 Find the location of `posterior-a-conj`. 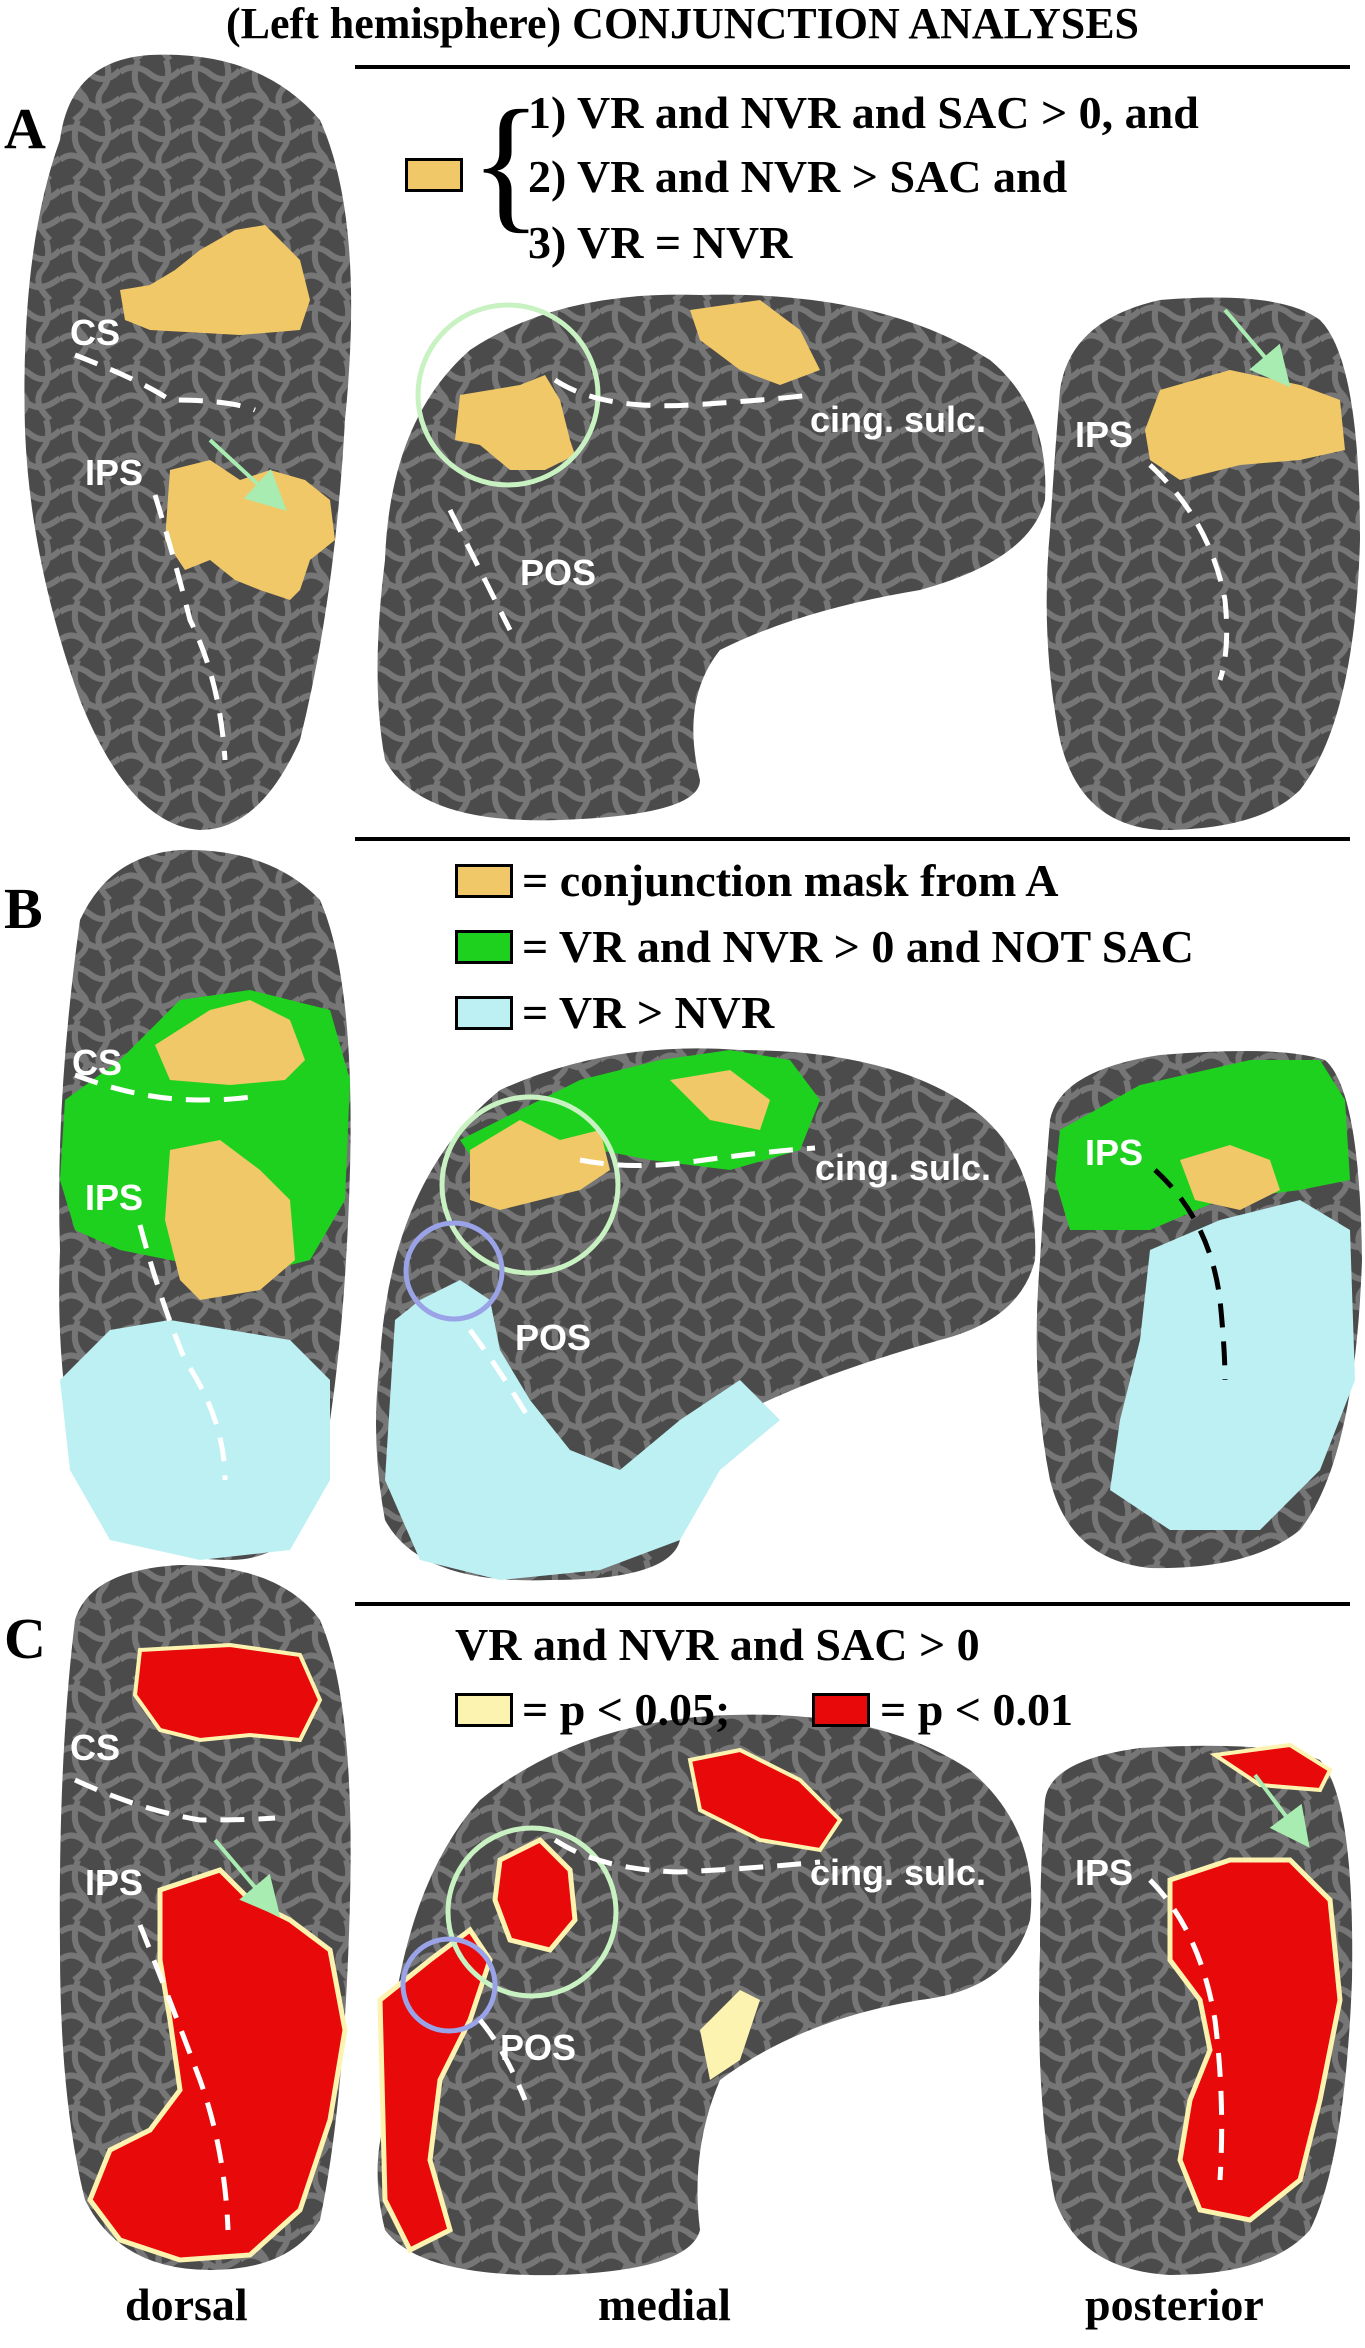

posterior-a-conj is located at coordinates (1245, 425).